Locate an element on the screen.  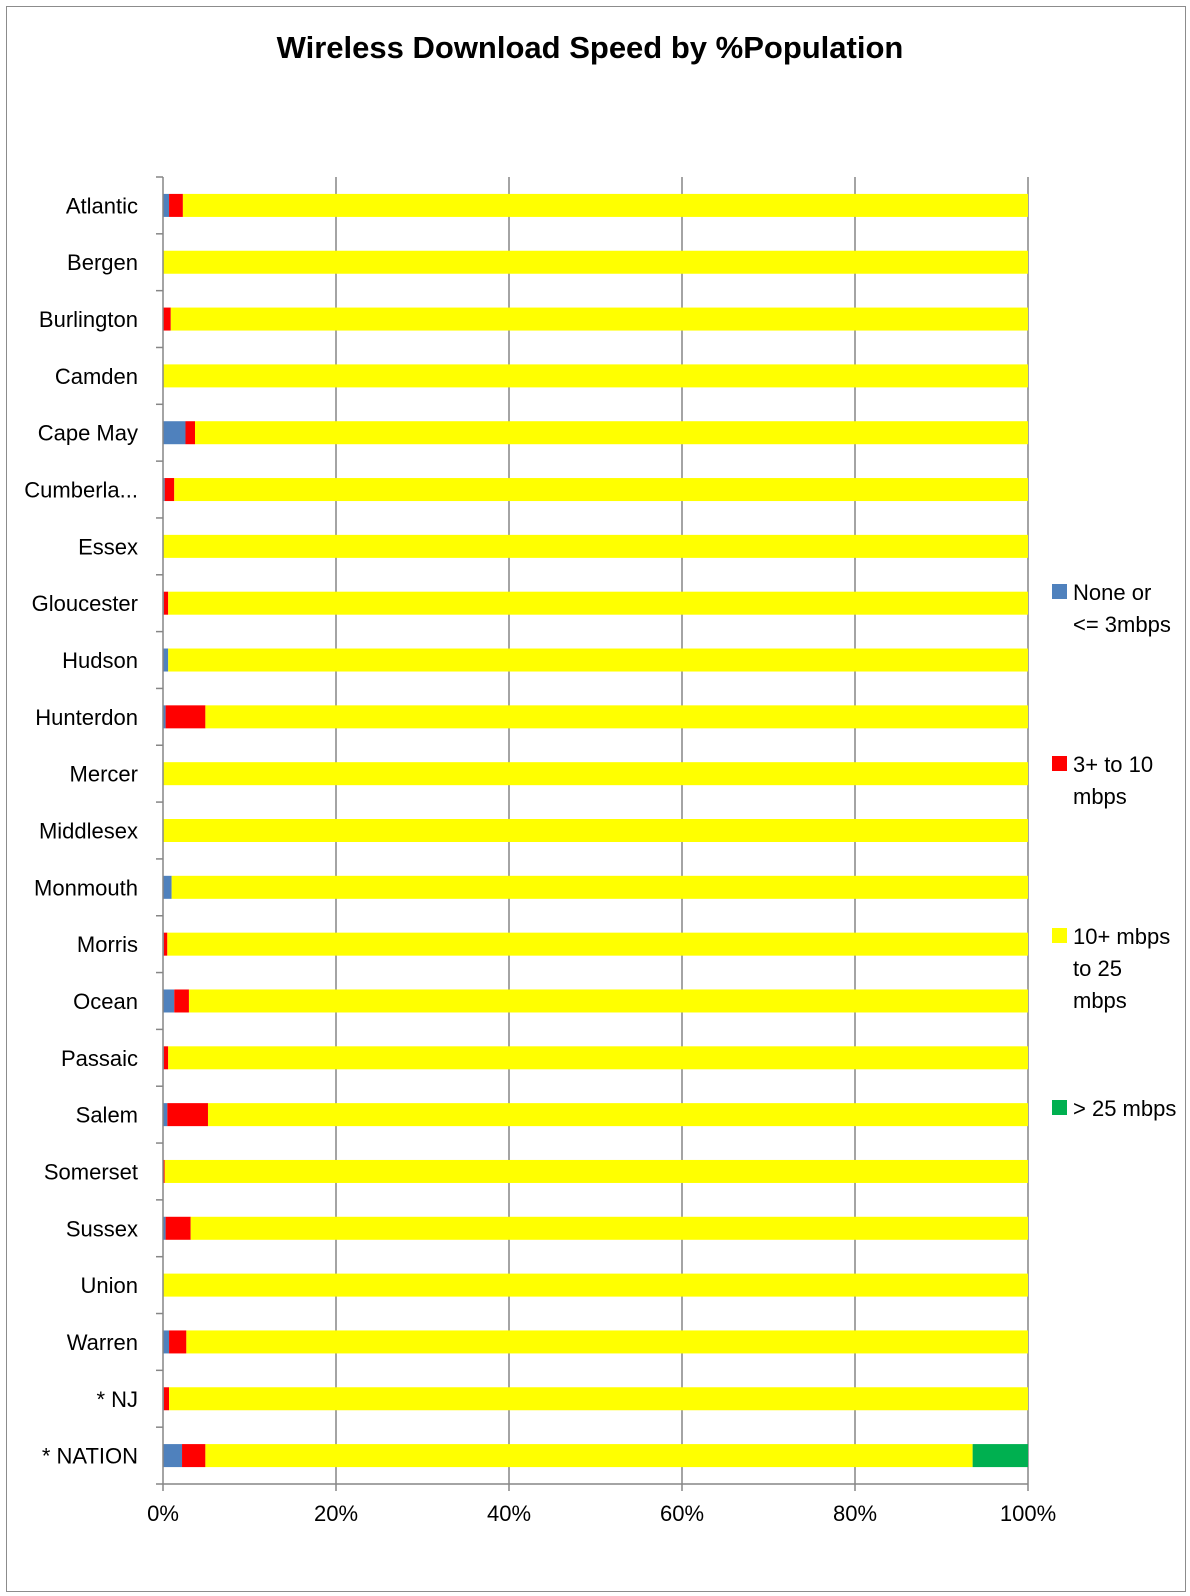
x-tick-label: 80% is located at coordinates (855, 1513).